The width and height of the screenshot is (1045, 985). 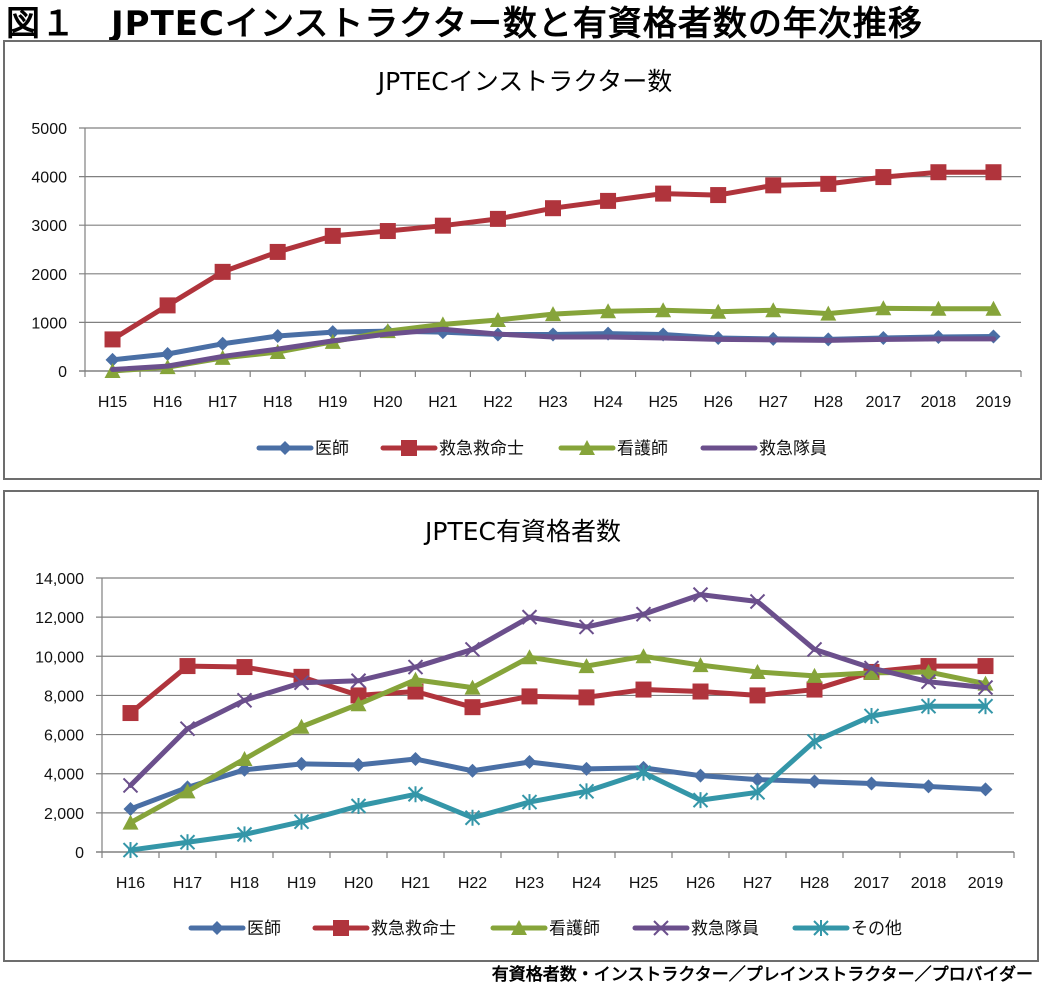 I want to click on y-tick-label: 12,000, so click(x=59, y=618).